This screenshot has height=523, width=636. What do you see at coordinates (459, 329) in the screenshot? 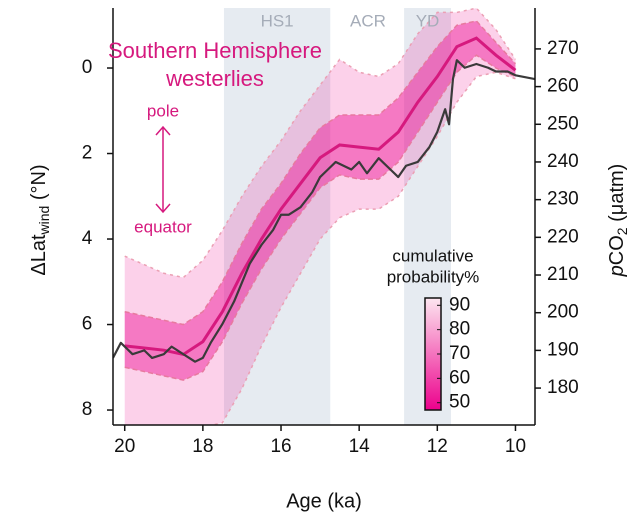
I see `colorbar-tick-label: 80` at bounding box center [459, 329].